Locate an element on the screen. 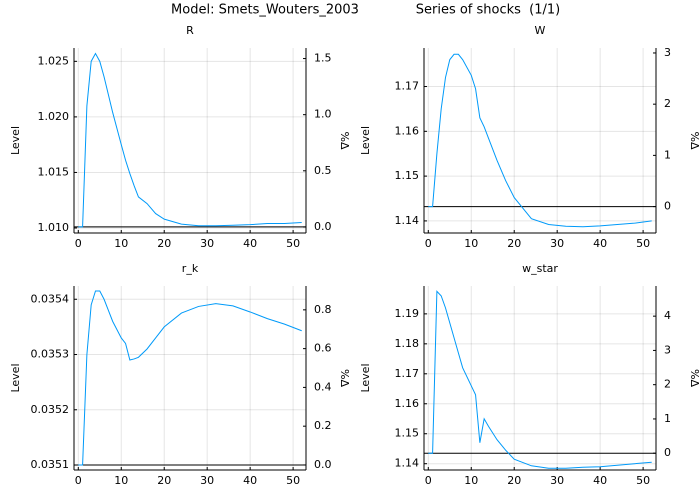 The width and height of the screenshot is (700, 500). y2-tick-label: 0.8 is located at coordinates (323, 309).